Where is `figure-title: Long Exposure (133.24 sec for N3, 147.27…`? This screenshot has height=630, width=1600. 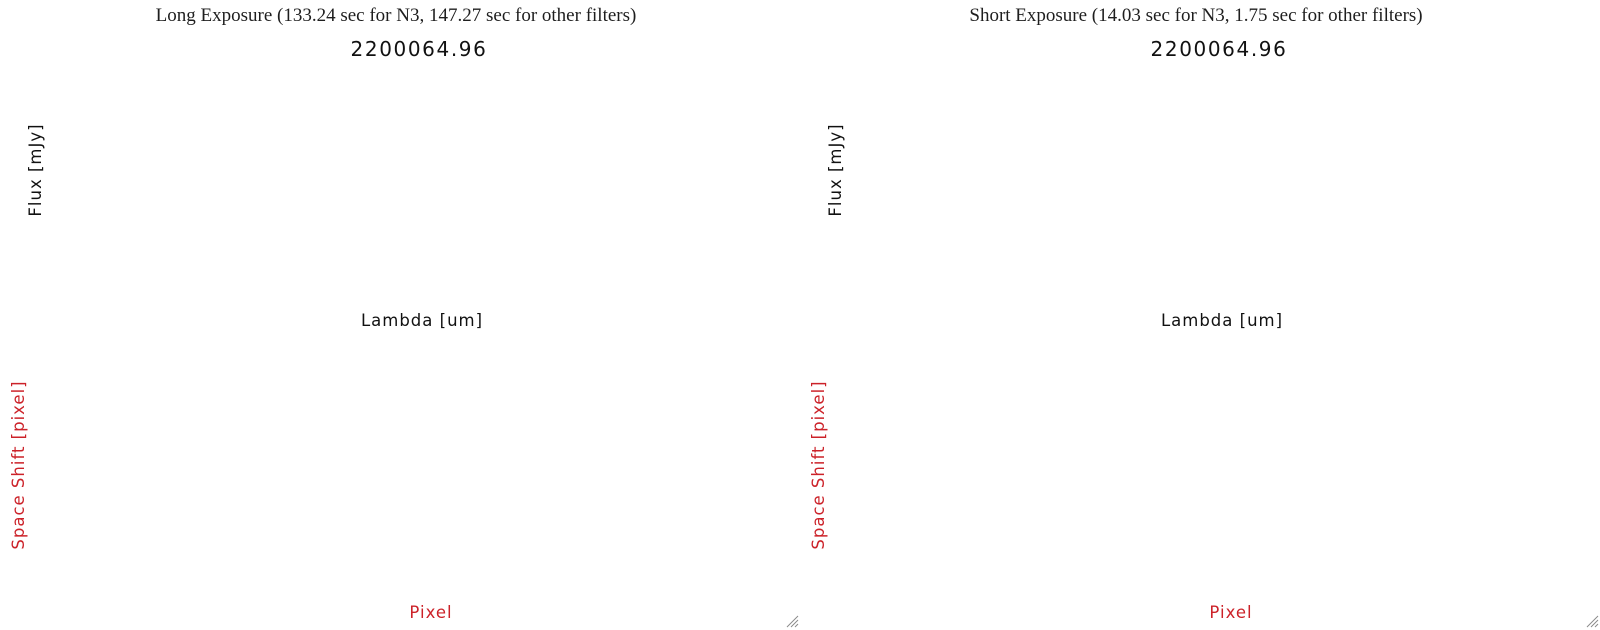
figure-title: Long Exposure (133.24 sec for N3, 147.27… is located at coordinates (396, 15).